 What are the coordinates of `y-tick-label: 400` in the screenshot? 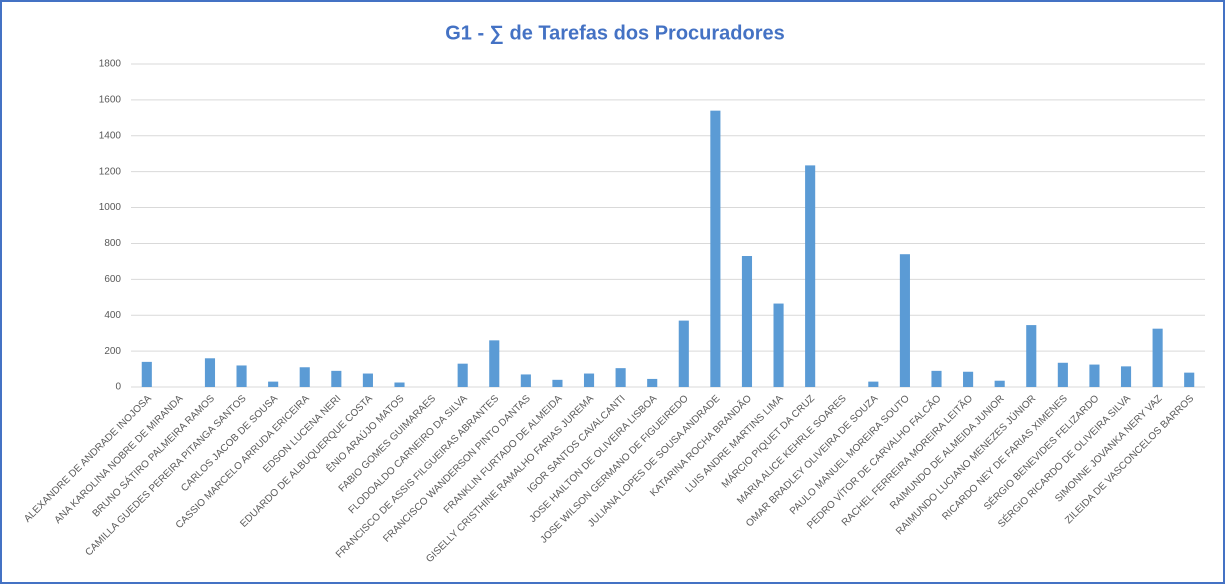 It's located at (112, 315).